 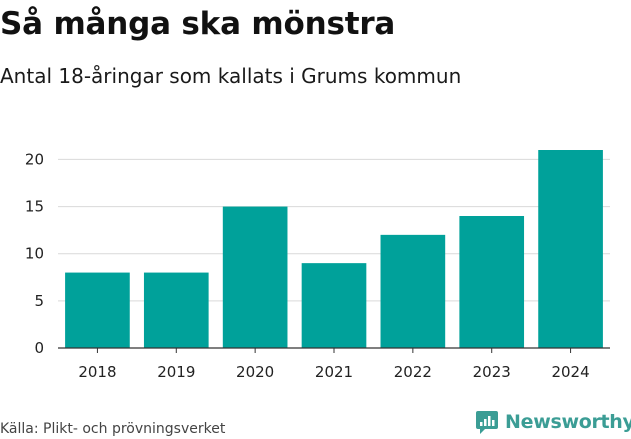 I want to click on source-note: Källa: Plikt- och prövningsverket, so click(x=113, y=429).